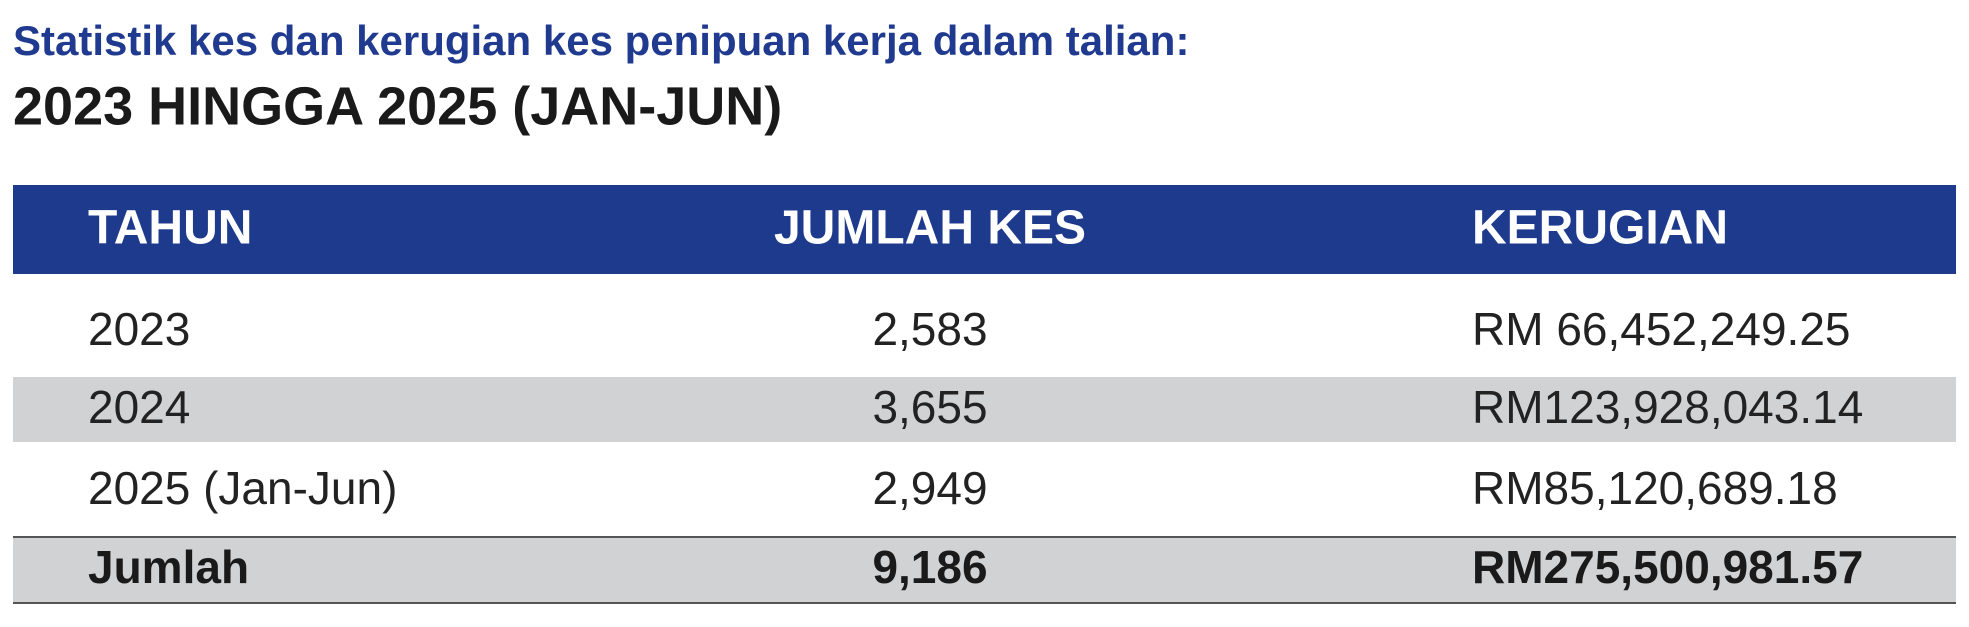 This screenshot has width=1969, height=627. I want to click on cell: 2025 (Jan-Jun), so click(242, 488).